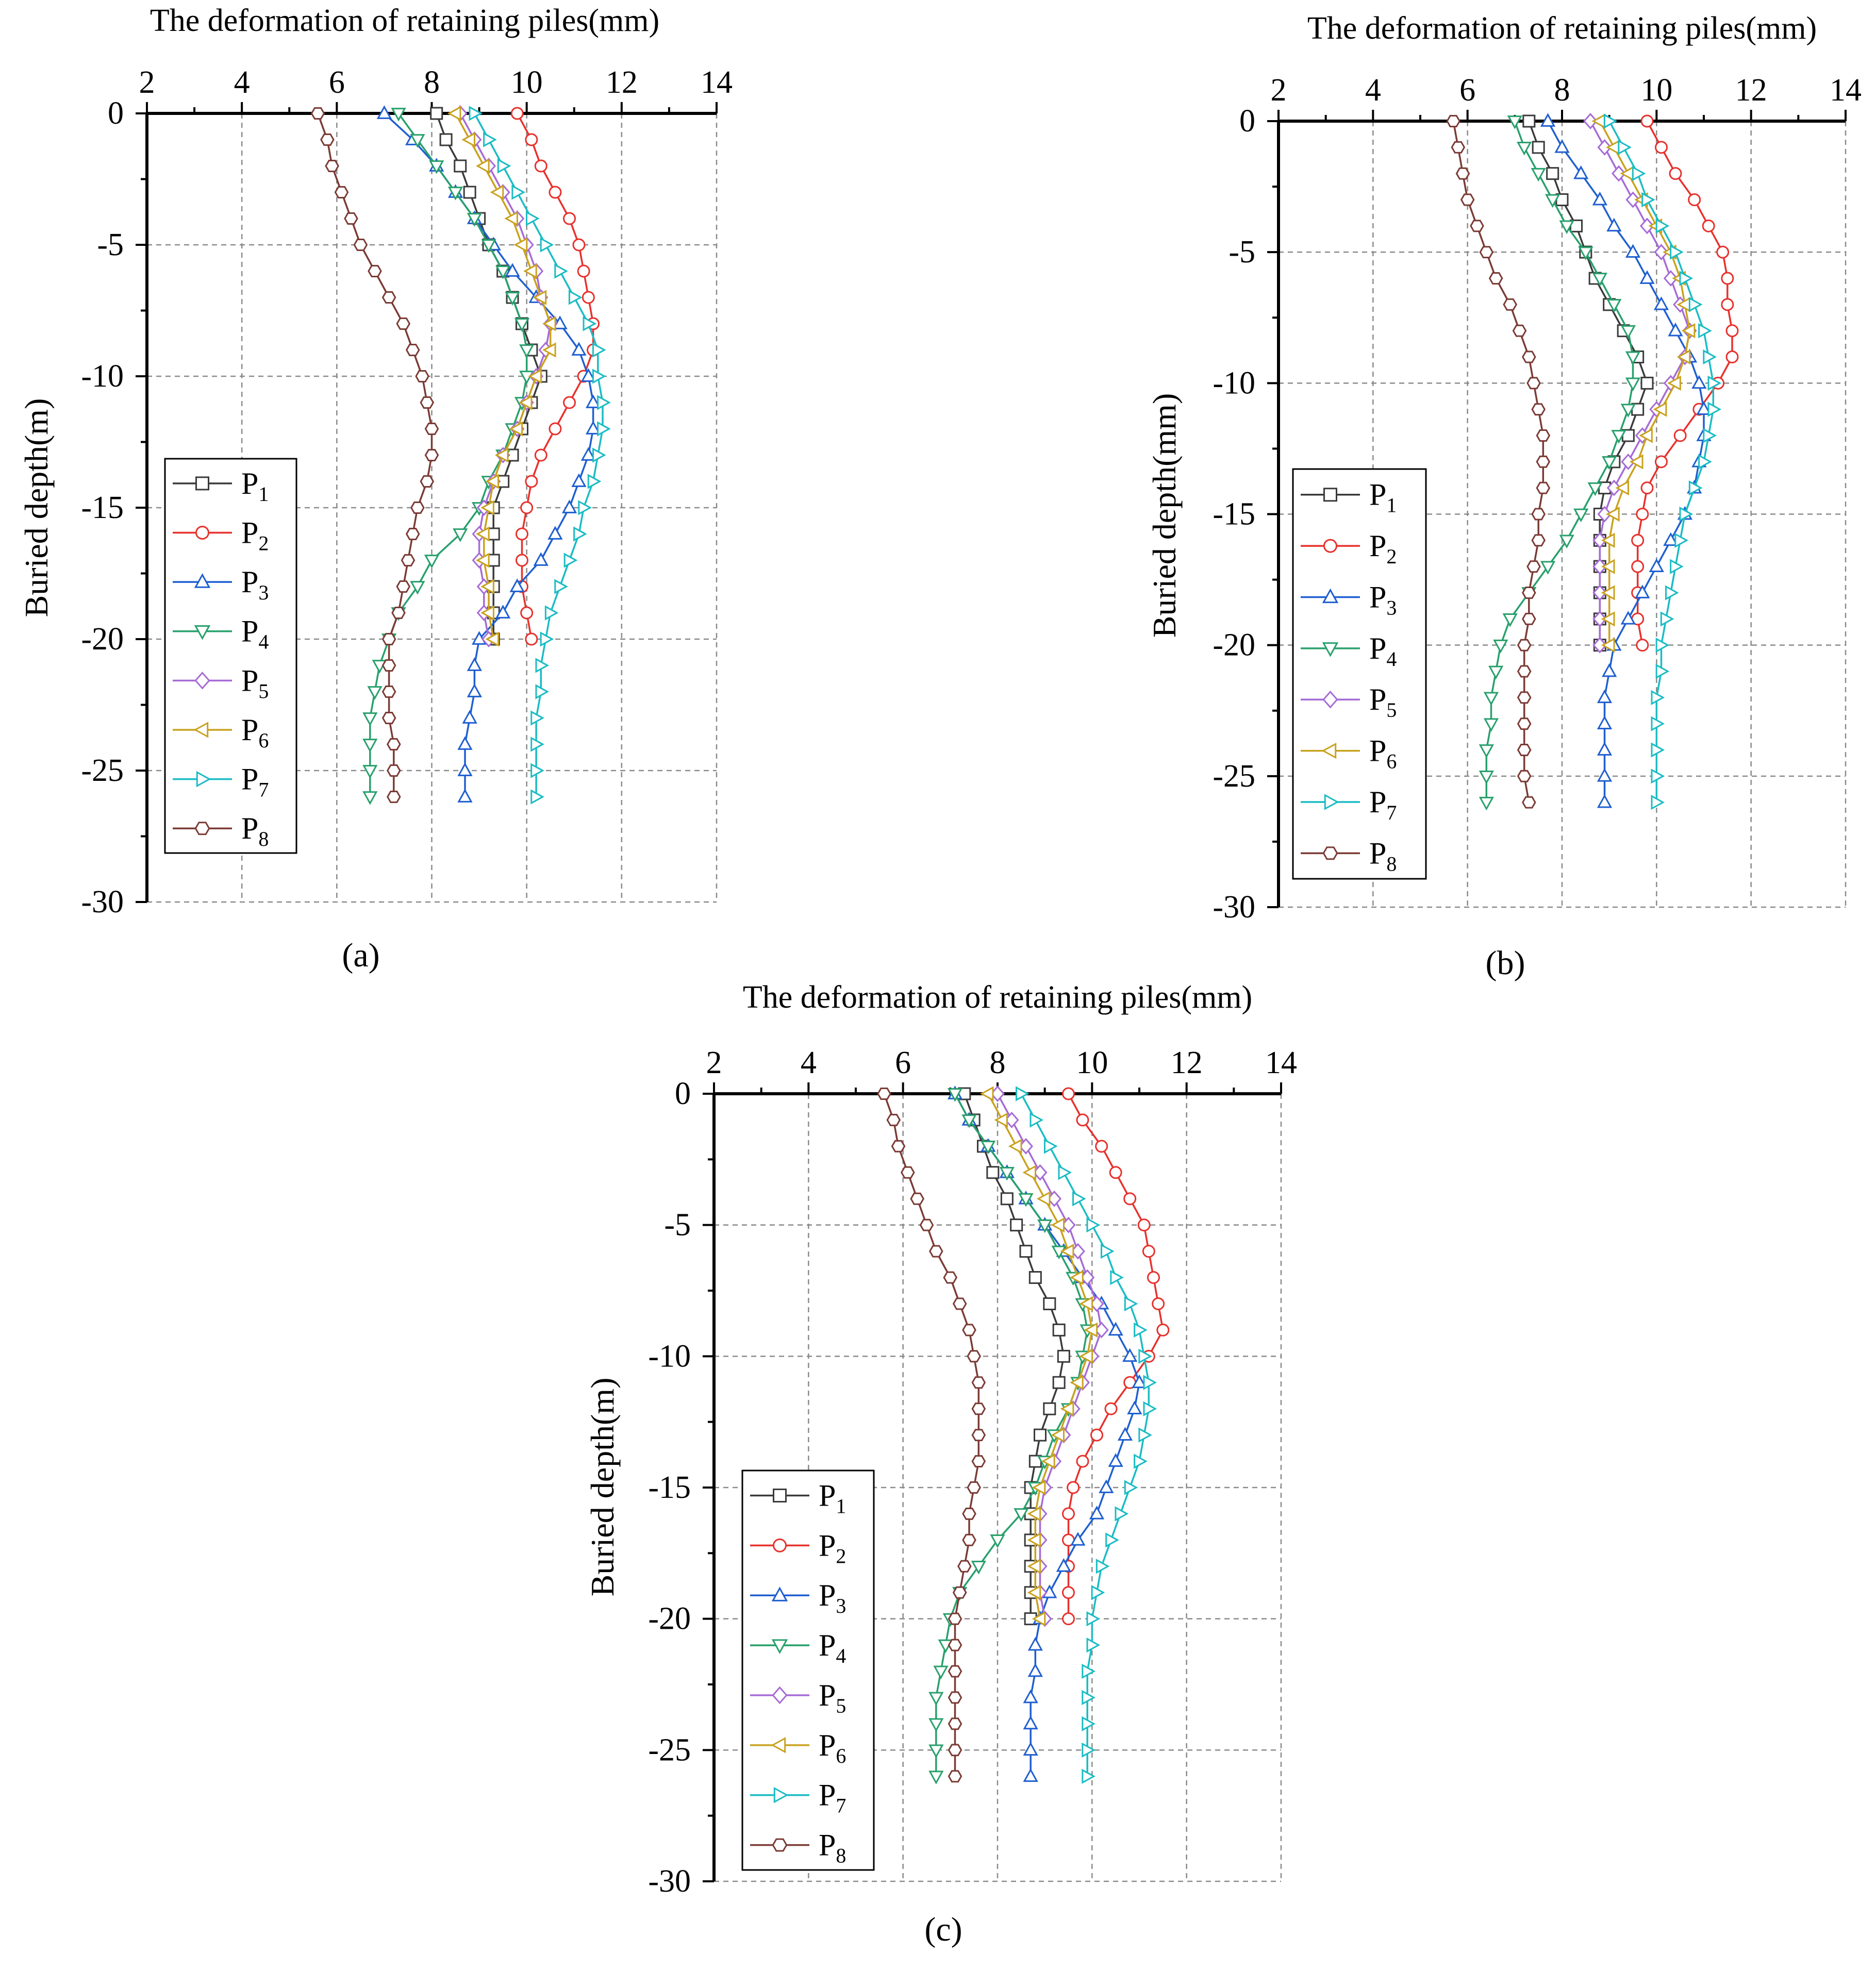  Describe the element at coordinates (374, 455) in the screenshot. I see `series-p8` at that location.